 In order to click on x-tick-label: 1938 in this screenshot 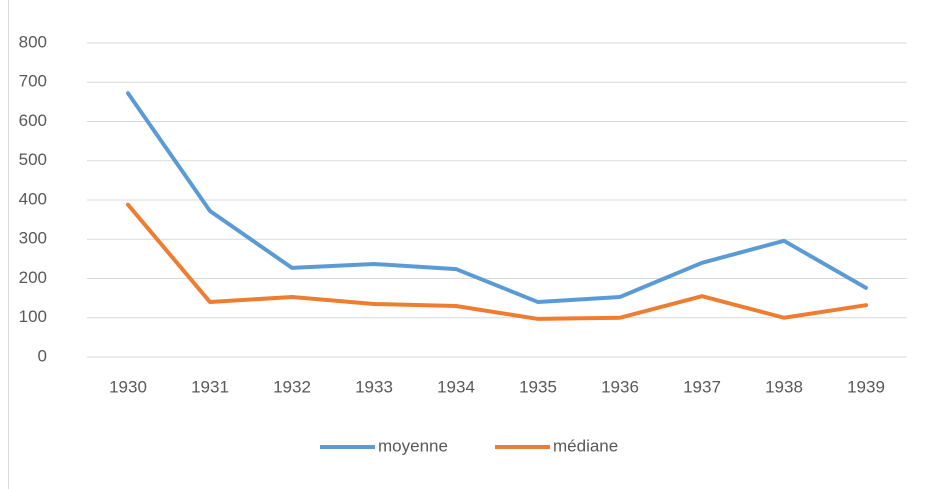, I will do `click(784, 386)`.